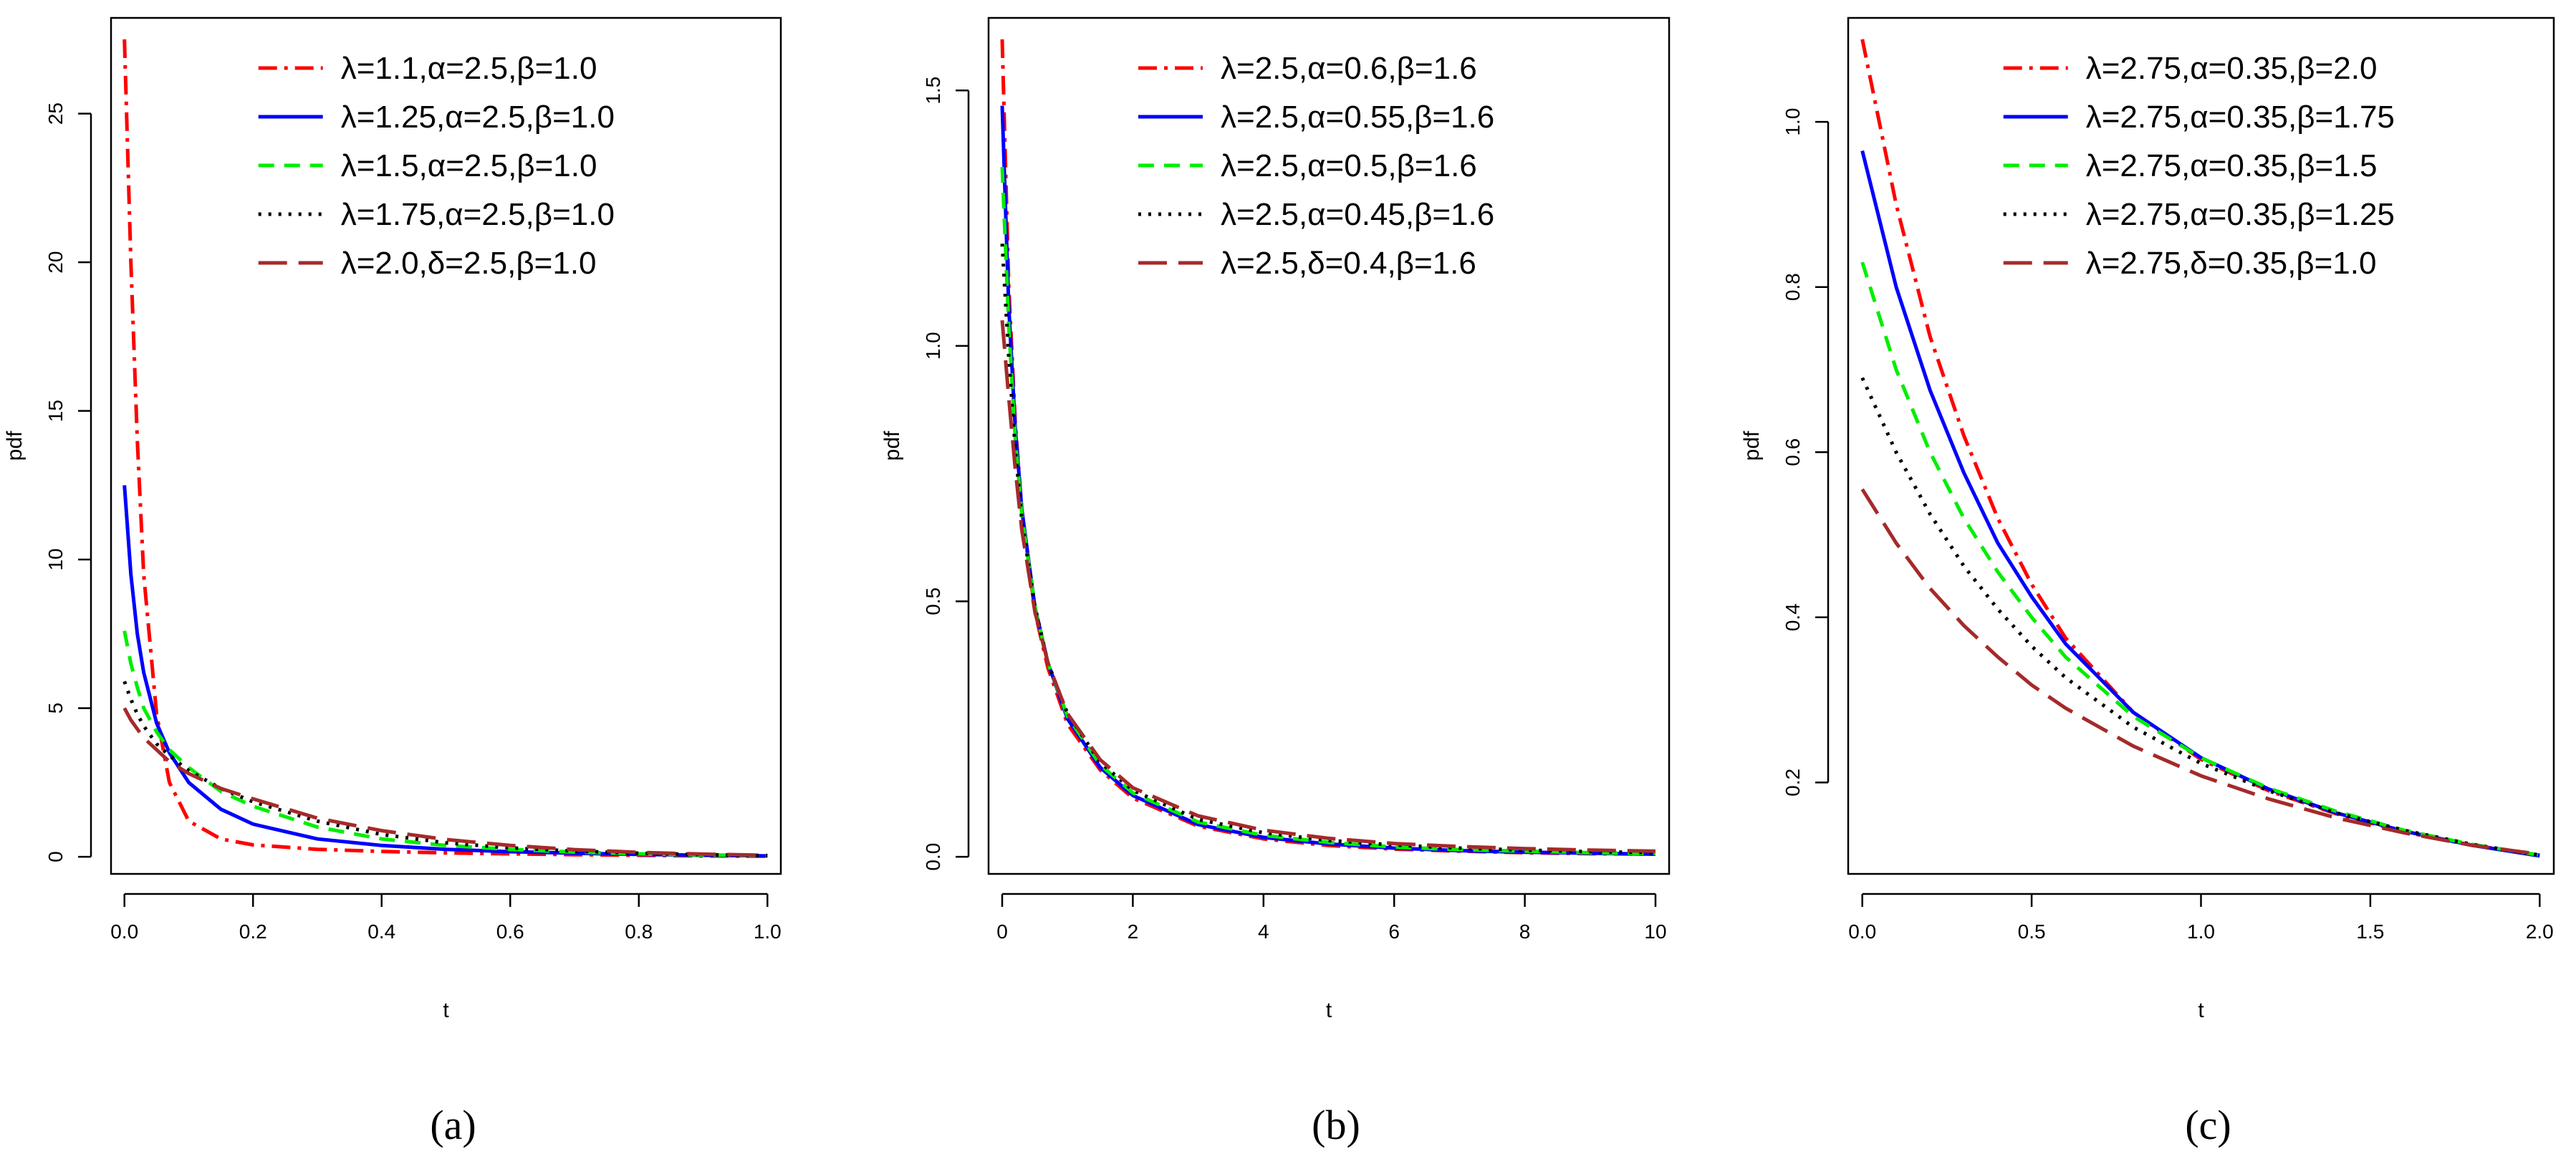 This screenshot has width=2576, height=1164. Describe the element at coordinates (2032, 931) in the screenshot. I see `x-tick-label: 0.5` at that location.